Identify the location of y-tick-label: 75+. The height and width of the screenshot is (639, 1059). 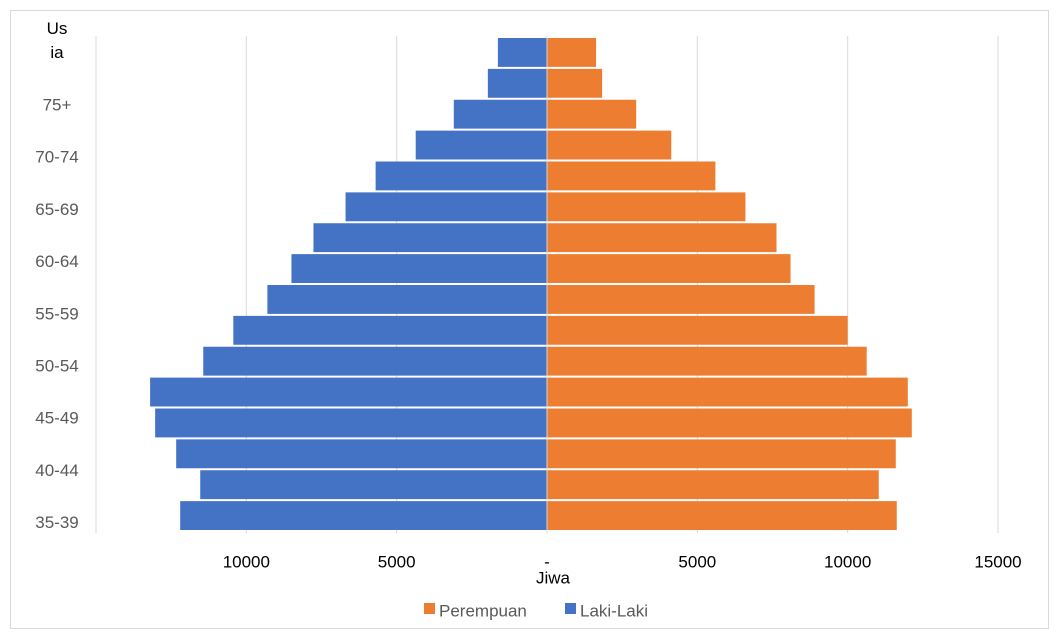
(57, 104).